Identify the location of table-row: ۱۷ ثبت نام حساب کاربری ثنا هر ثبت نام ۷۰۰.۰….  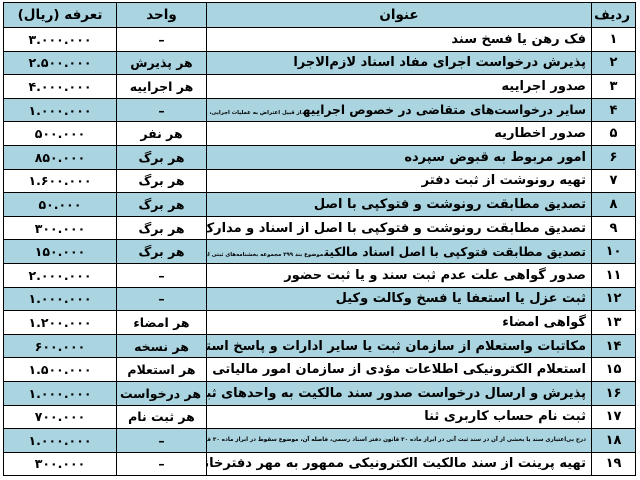
(319, 417).